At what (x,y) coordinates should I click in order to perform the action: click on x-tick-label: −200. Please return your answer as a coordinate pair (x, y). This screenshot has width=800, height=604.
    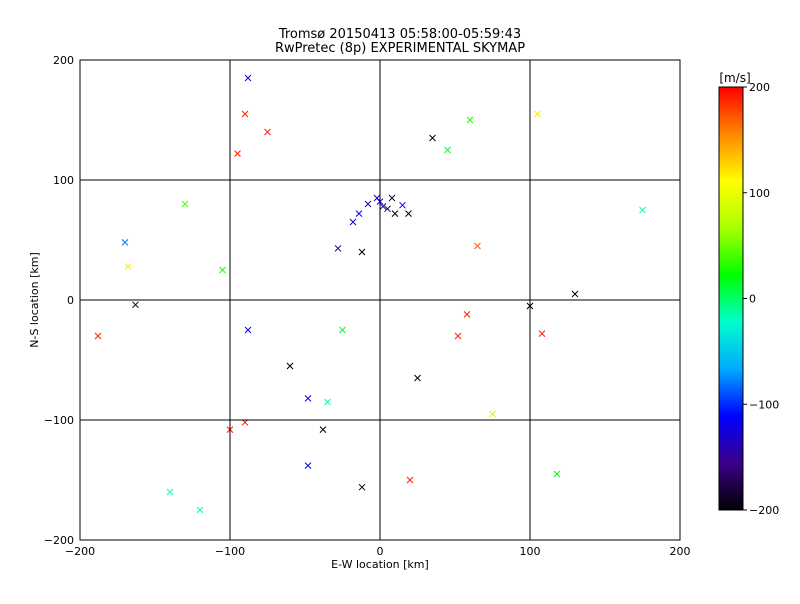
    Looking at the image, I should click on (80, 551).